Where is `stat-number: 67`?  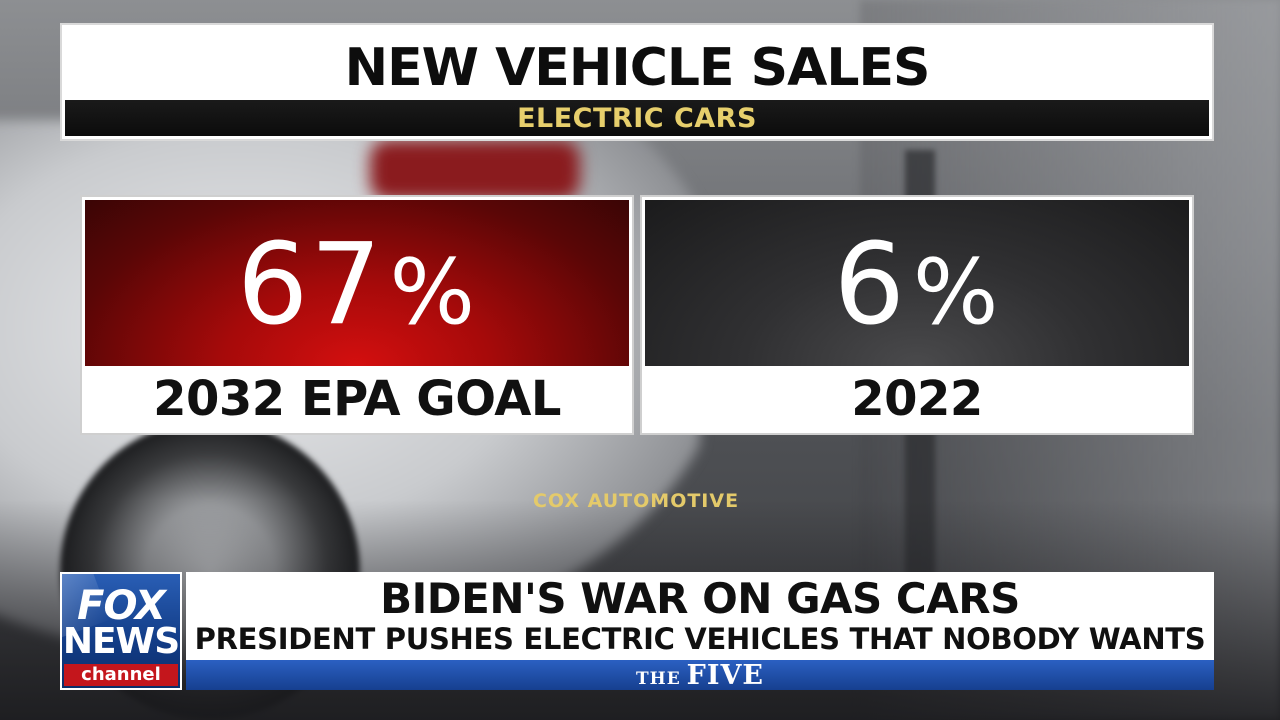 stat-number: 67 is located at coordinates (310, 285).